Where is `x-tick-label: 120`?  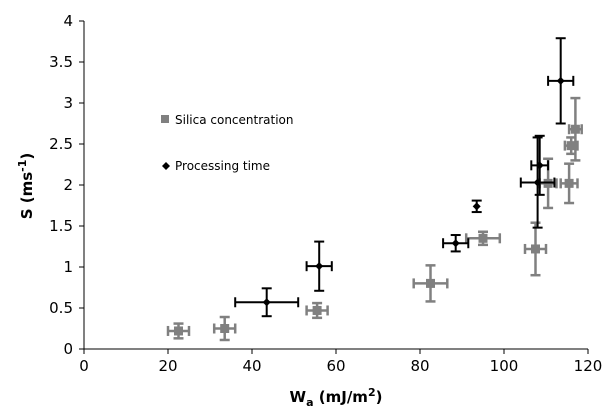 x-tick-label: 120 is located at coordinates (588, 366).